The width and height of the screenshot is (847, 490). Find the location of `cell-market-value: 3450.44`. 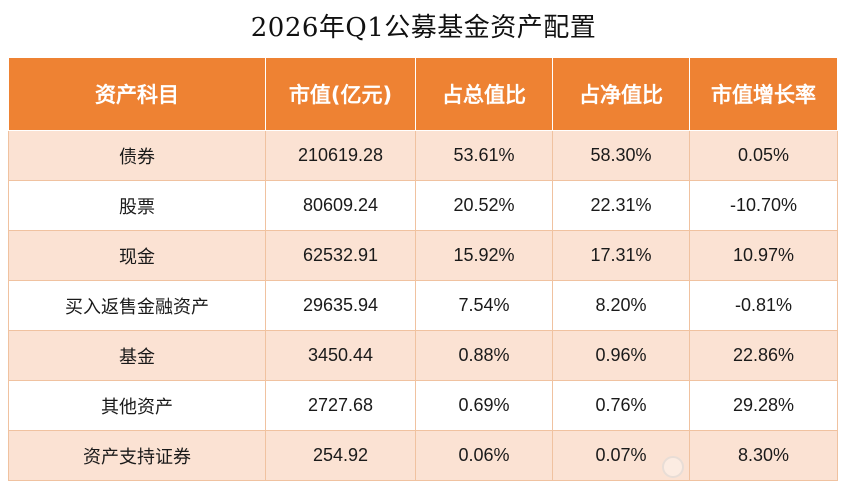

cell-market-value: 3450.44 is located at coordinates (340, 355).